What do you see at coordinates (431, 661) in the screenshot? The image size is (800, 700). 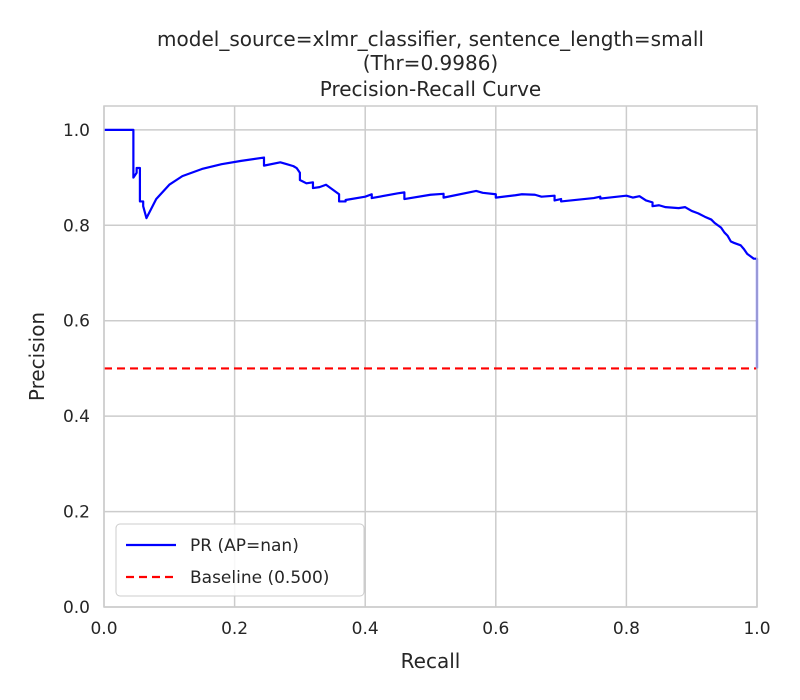 I see `x-axis-label: Recall` at bounding box center [431, 661].